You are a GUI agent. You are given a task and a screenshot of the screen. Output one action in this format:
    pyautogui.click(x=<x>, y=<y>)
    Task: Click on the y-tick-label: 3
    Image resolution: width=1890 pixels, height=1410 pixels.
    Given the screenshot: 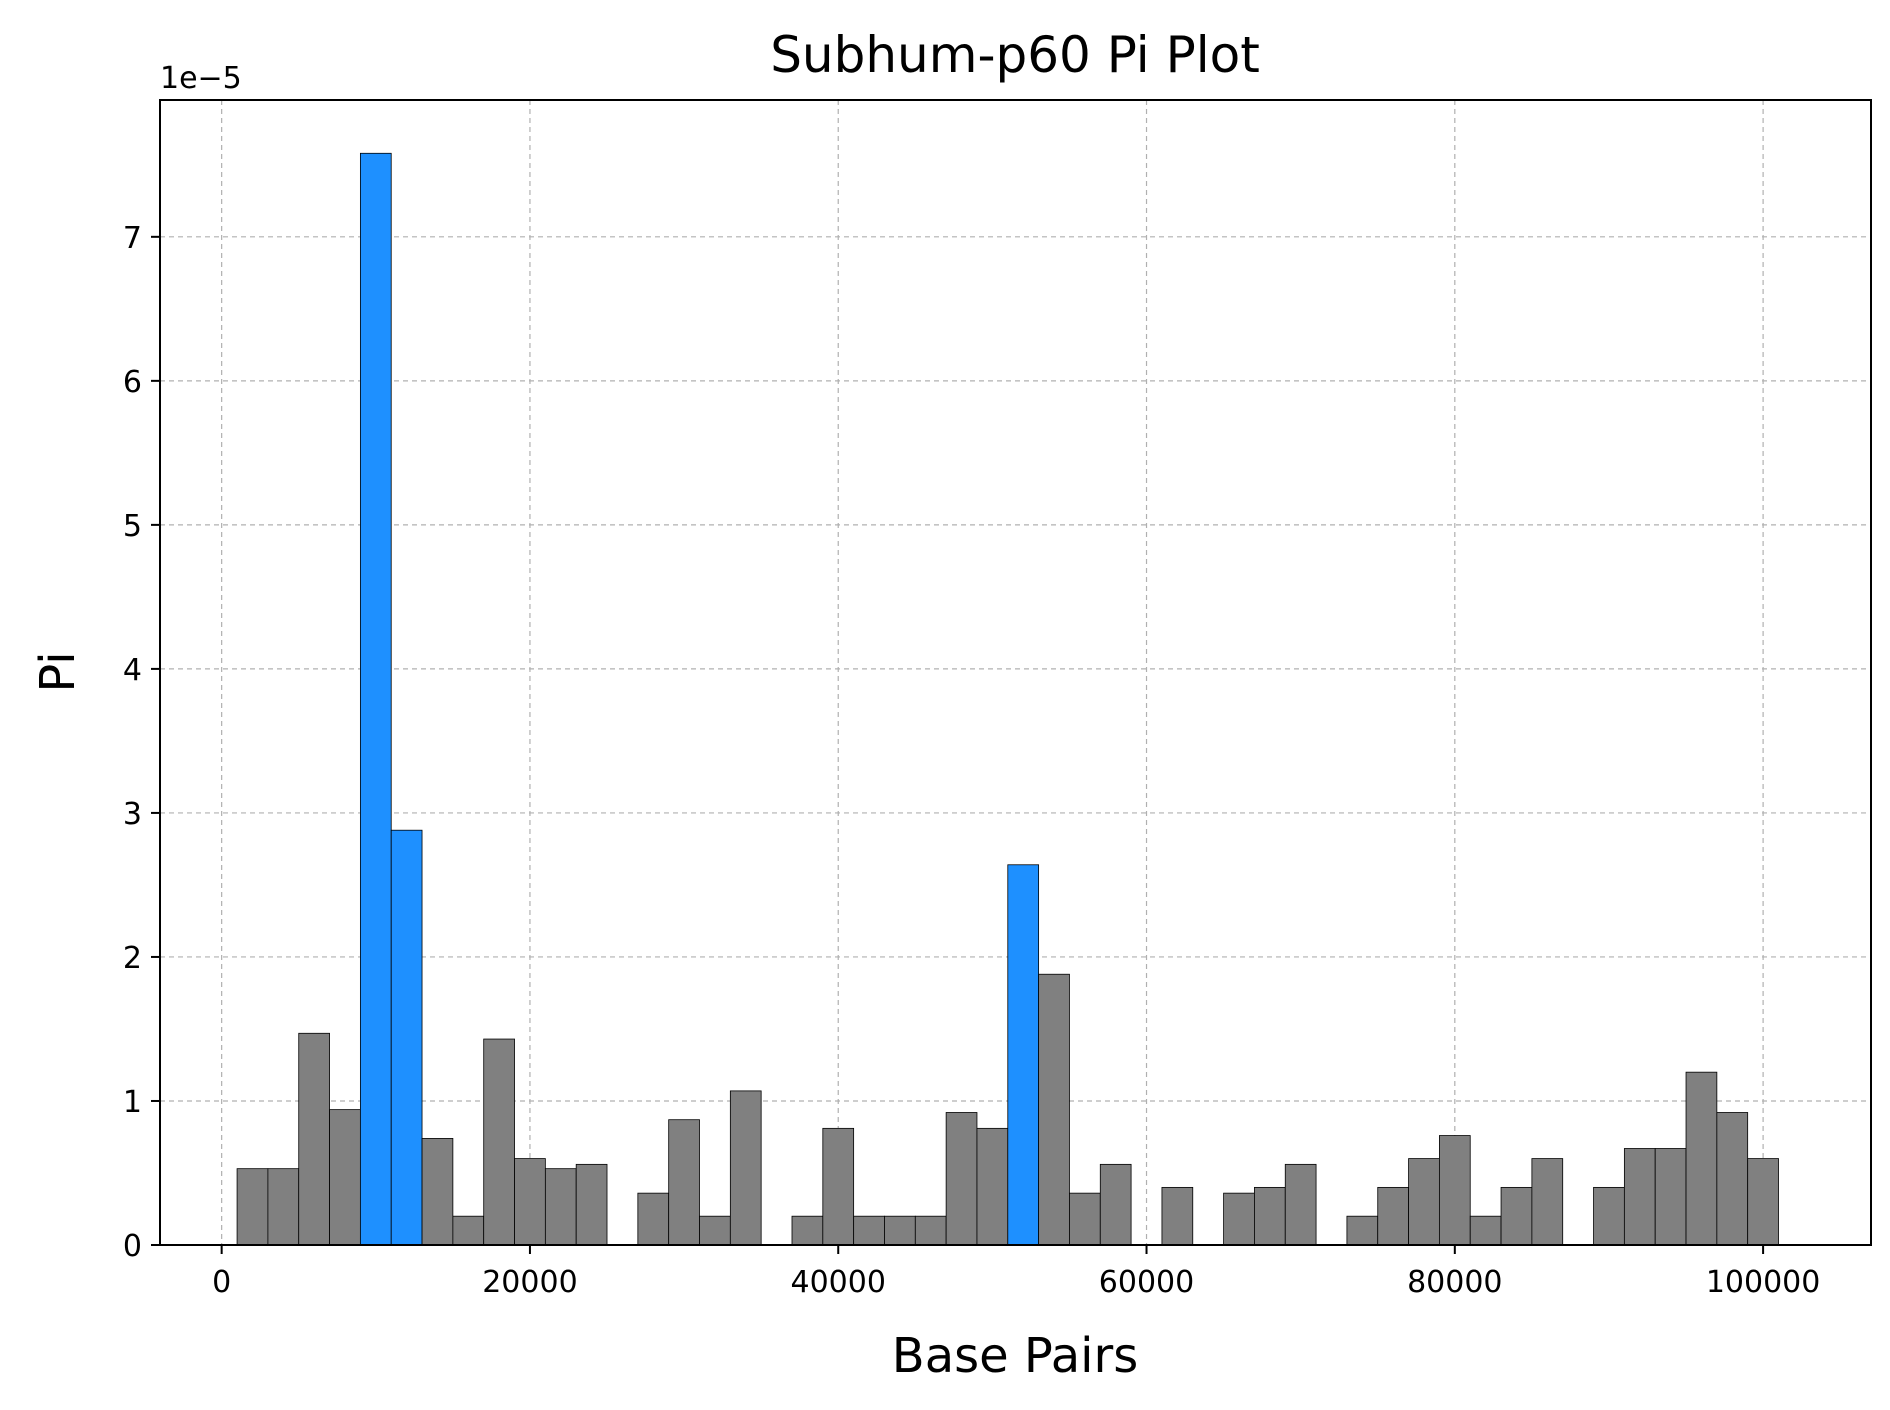 What is the action you would take?
    pyautogui.click(x=132, y=814)
    